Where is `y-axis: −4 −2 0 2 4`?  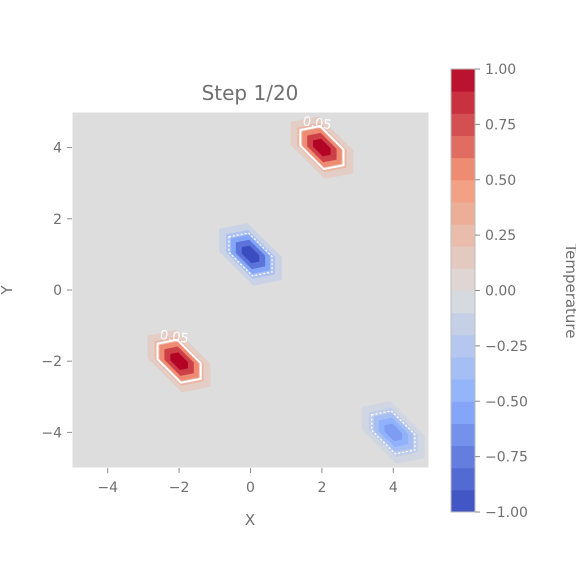
y-axis: −4 −2 0 2 4 is located at coordinates (56, 291).